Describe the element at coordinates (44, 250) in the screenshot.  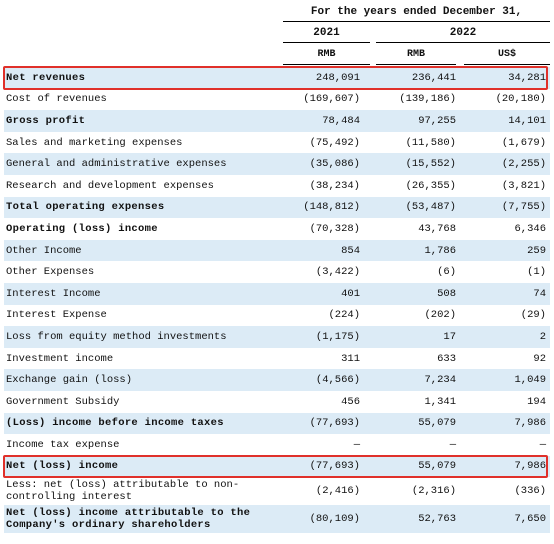
I see `row-label: Other Income` at that location.